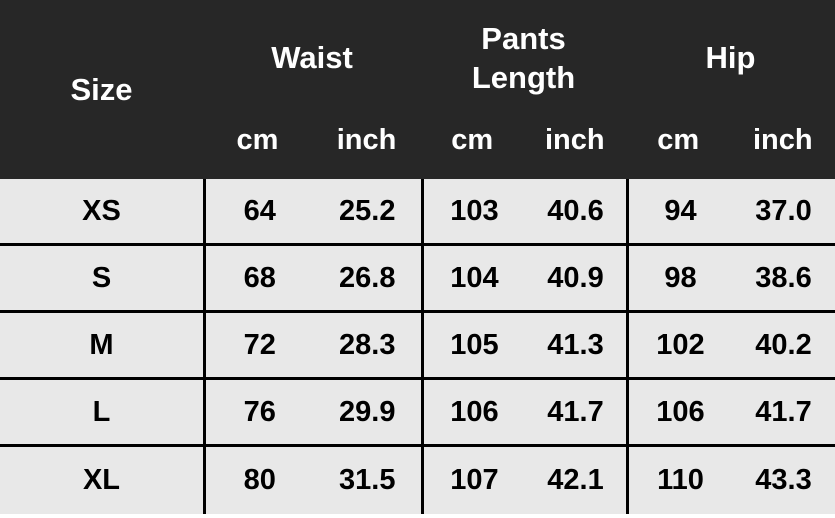 The width and height of the screenshot is (835, 518). Describe the element at coordinates (575, 344) in the screenshot. I see `value-cell: 41.3` at that location.